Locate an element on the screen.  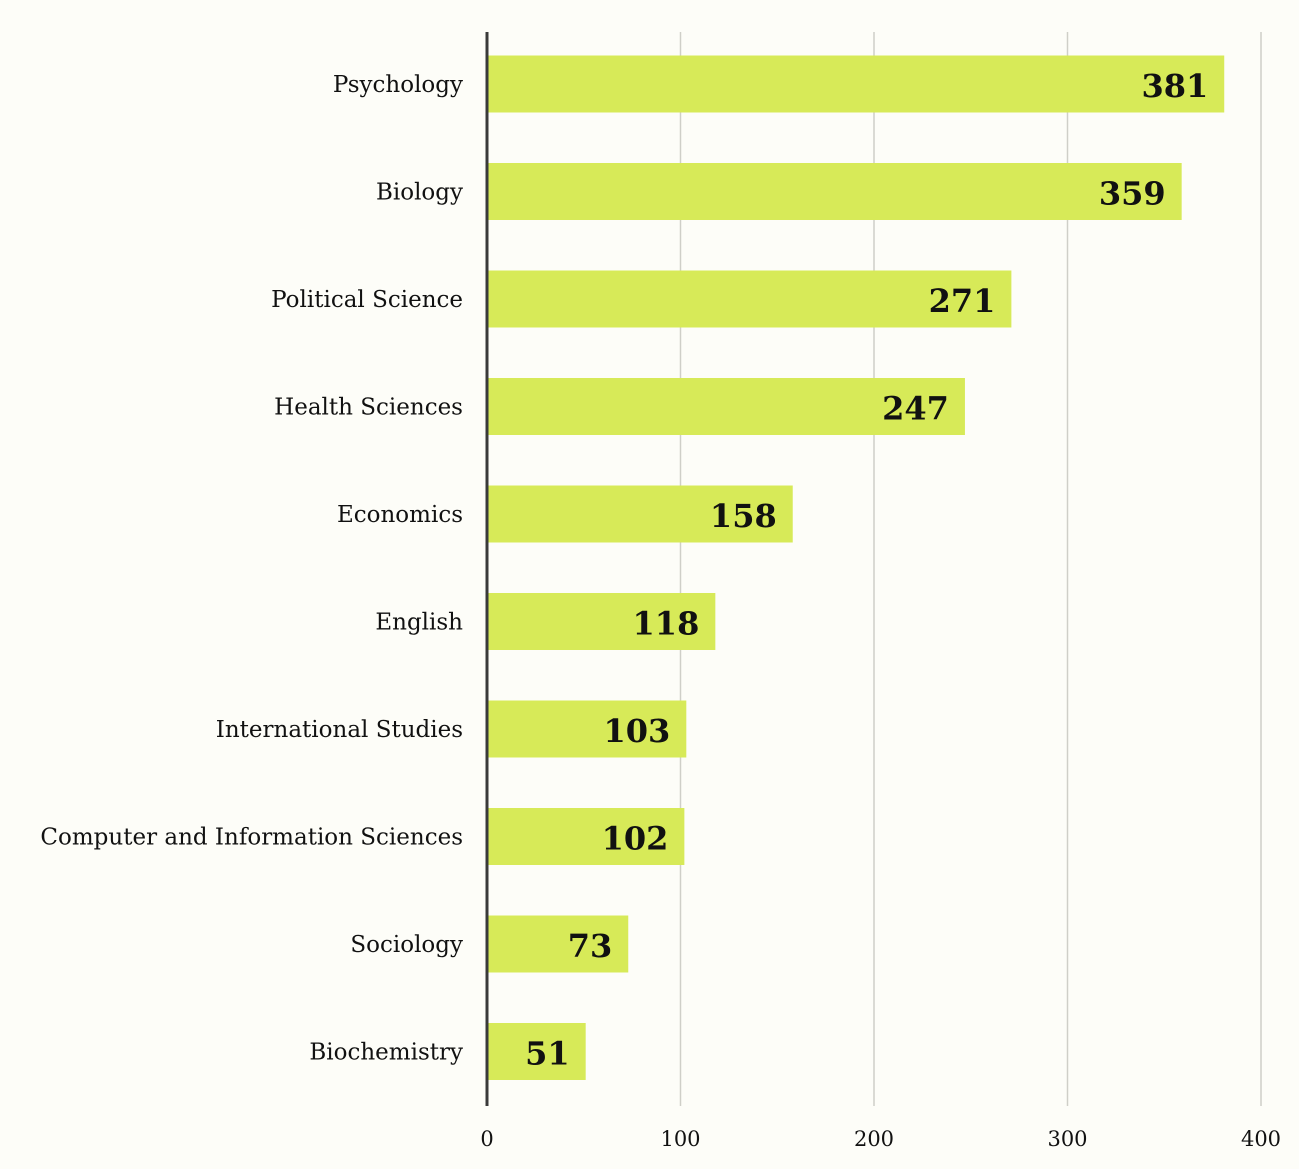
category-label: Biology is located at coordinates (419, 193).